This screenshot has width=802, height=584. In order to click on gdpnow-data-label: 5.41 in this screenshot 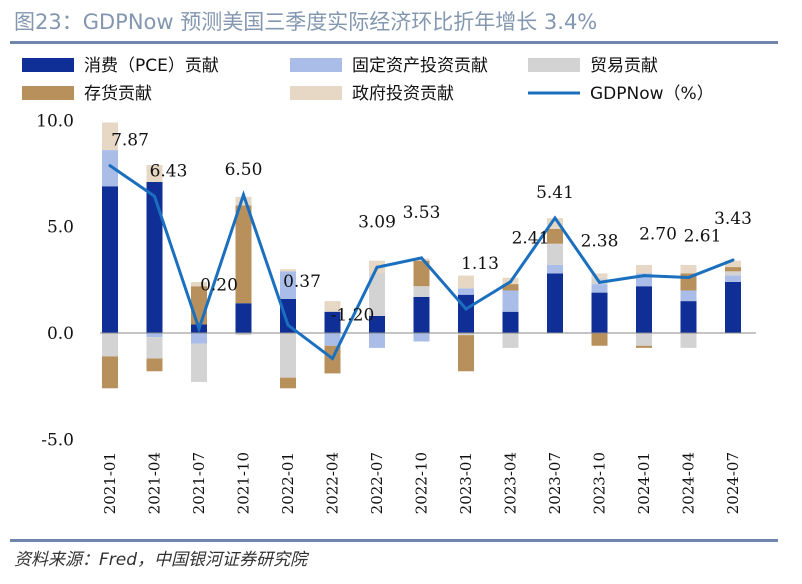, I will do `click(555, 193)`.